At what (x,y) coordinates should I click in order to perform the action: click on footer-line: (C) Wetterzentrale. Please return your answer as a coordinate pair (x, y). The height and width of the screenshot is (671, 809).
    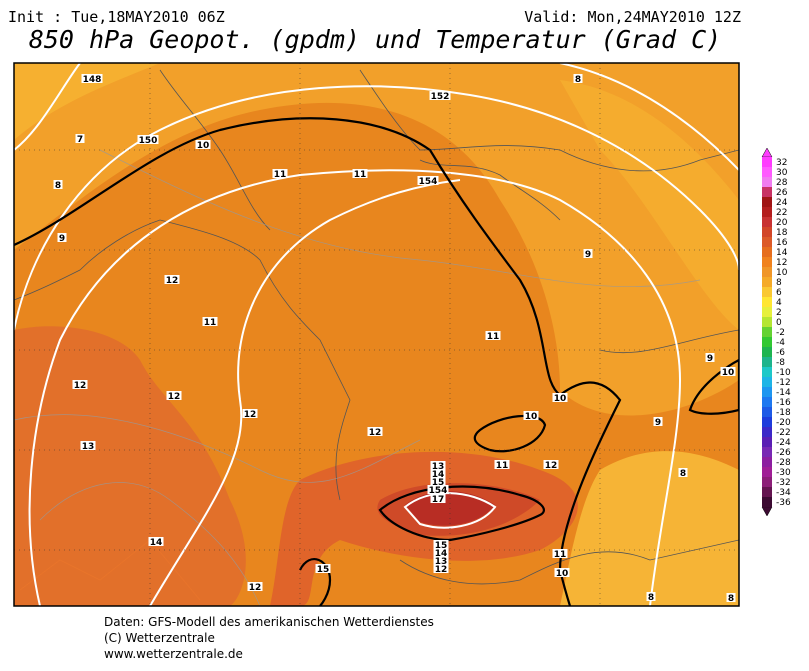
    Looking at the image, I should click on (159, 638).